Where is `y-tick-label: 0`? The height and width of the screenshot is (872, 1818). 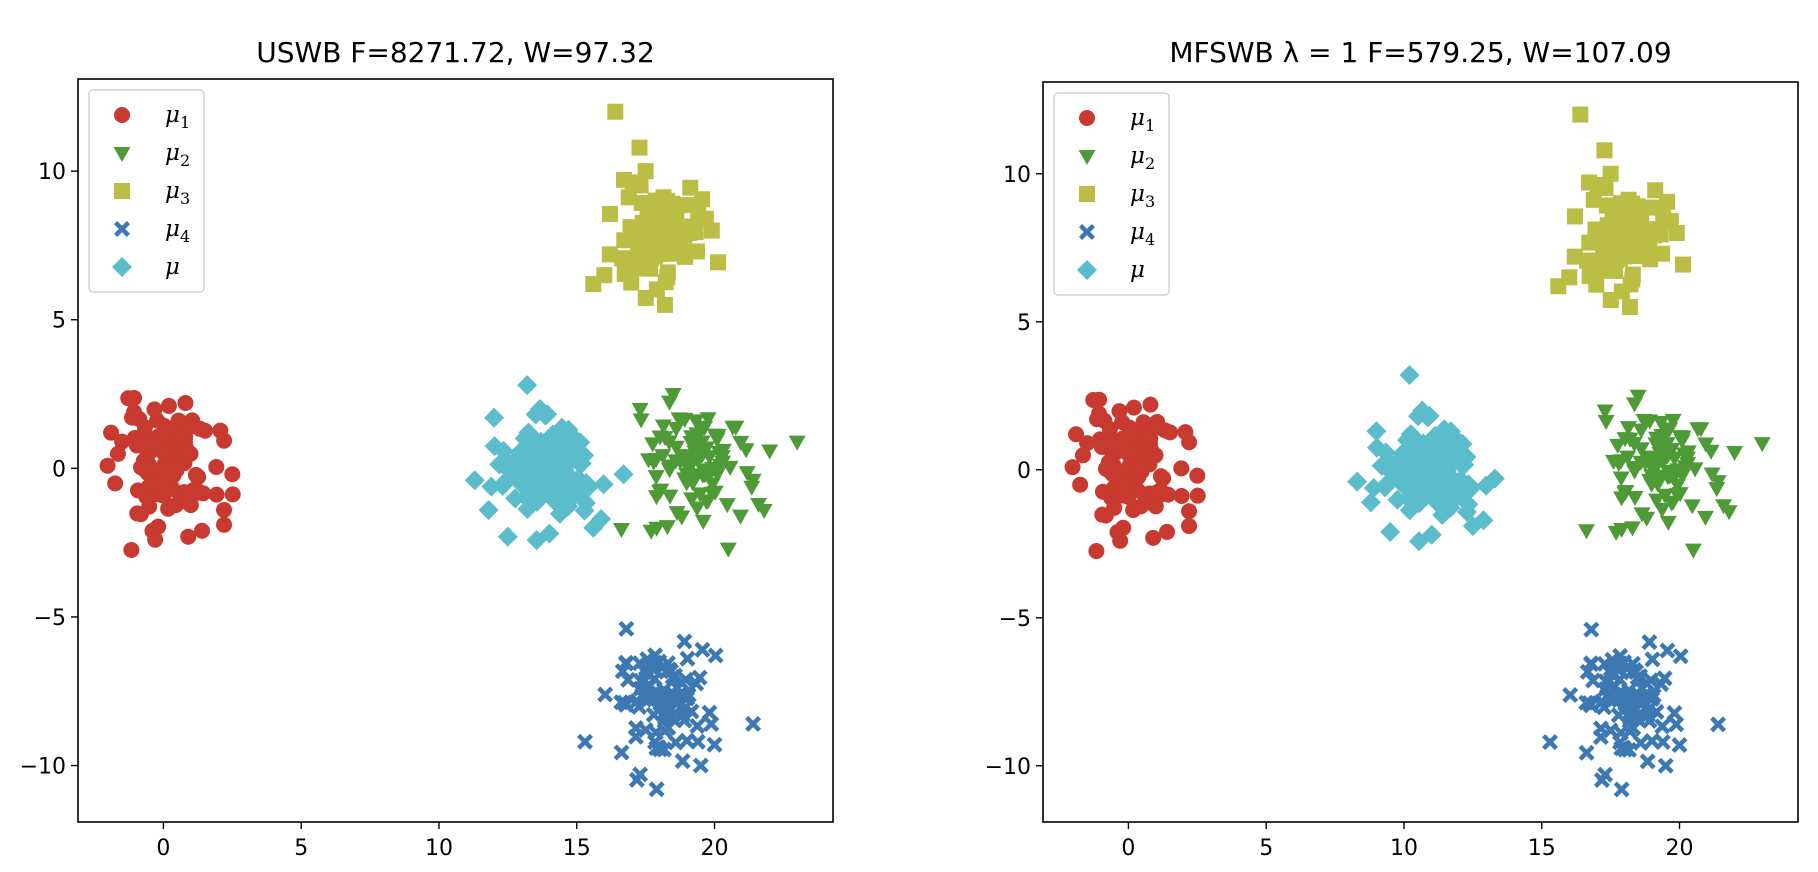
y-tick-label: 0 is located at coordinates (1024, 471).